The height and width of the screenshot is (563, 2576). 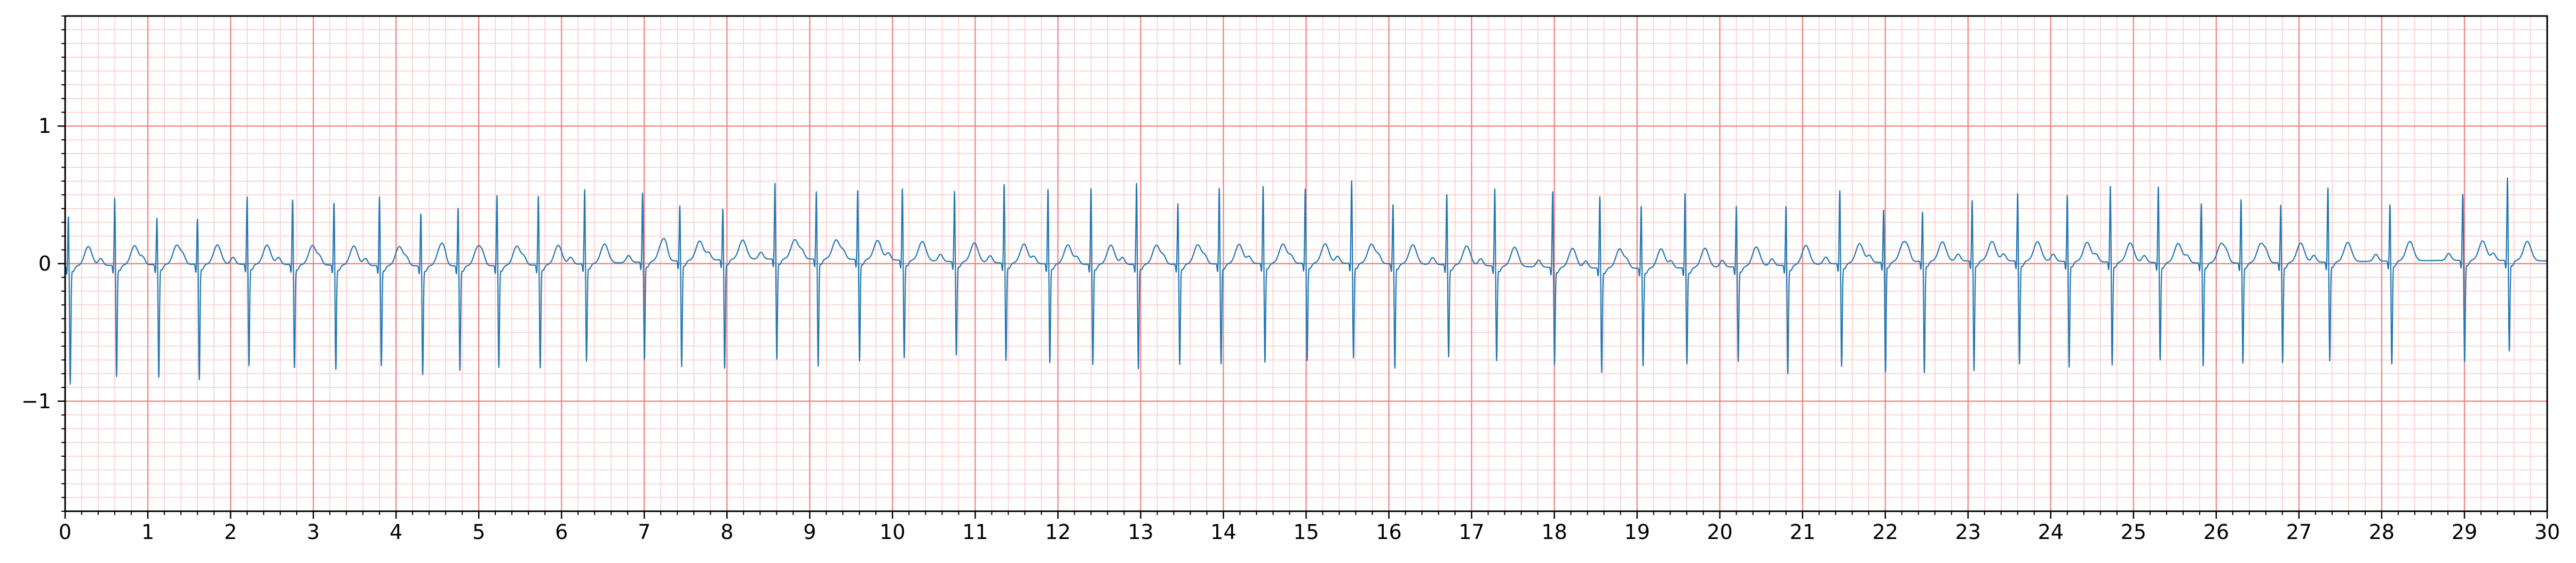 I want to click on x-tick-label: 12, so click(x=1058, y=532).